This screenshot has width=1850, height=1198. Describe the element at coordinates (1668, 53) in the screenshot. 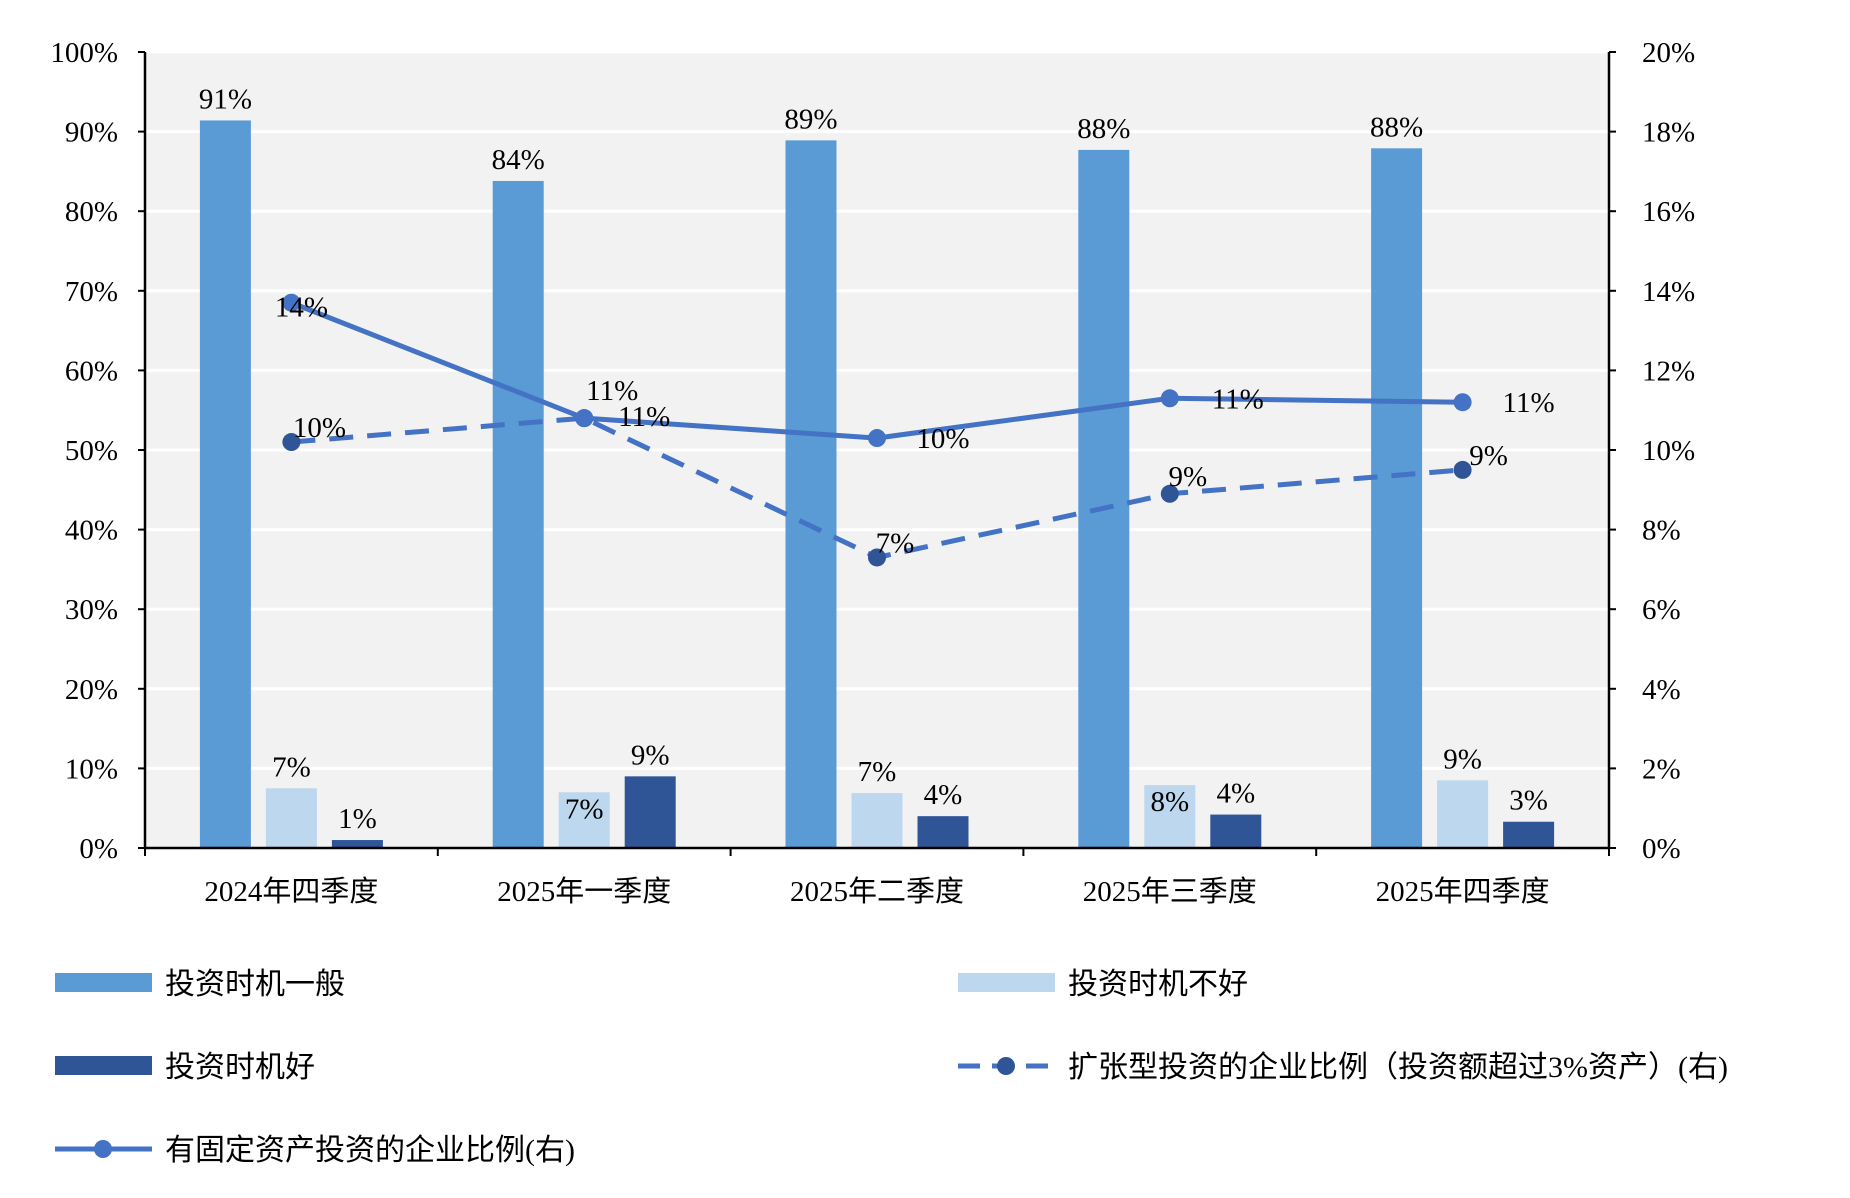

I see `right-tick-label: 20%` at that location.